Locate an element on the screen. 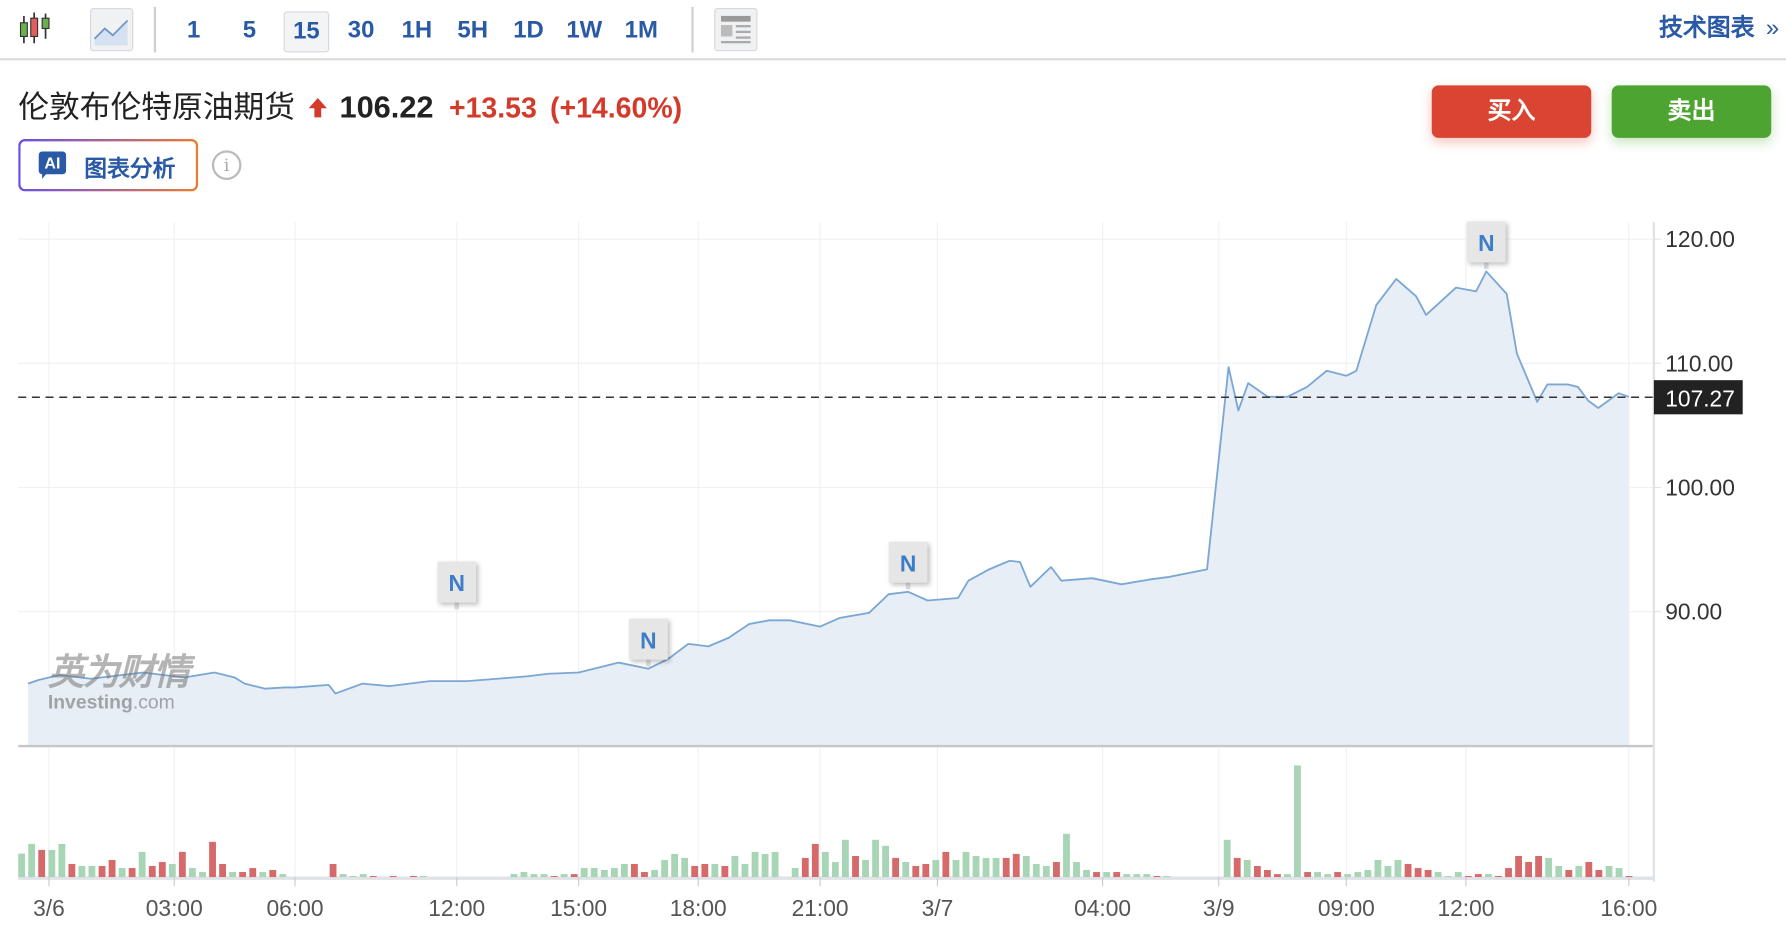 The height and width of the screenshot is (930, 1786). last-price-label: 107.27 is located at coordinates (1700, 398).